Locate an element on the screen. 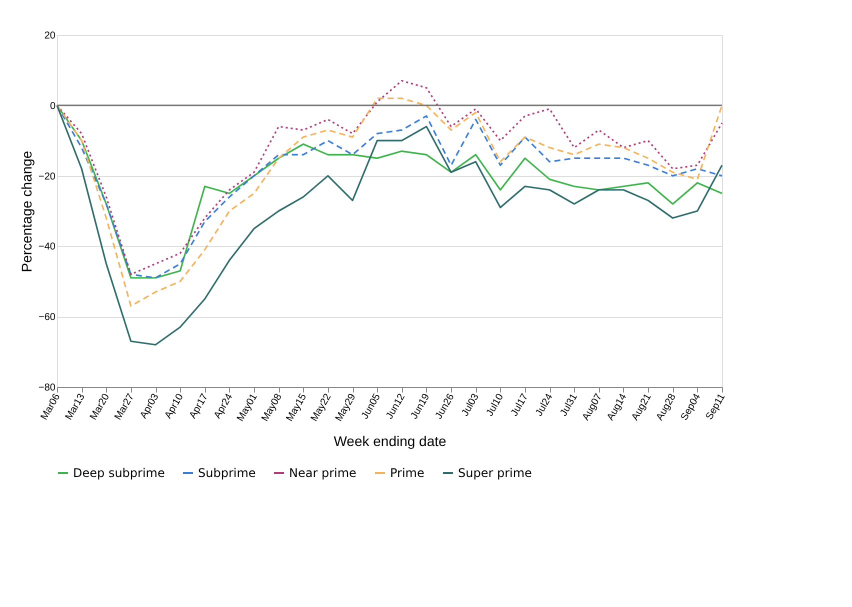 The width and height of the screenshot is (852, 607). legend-label: Near prime is located at coordinates (322, 473).